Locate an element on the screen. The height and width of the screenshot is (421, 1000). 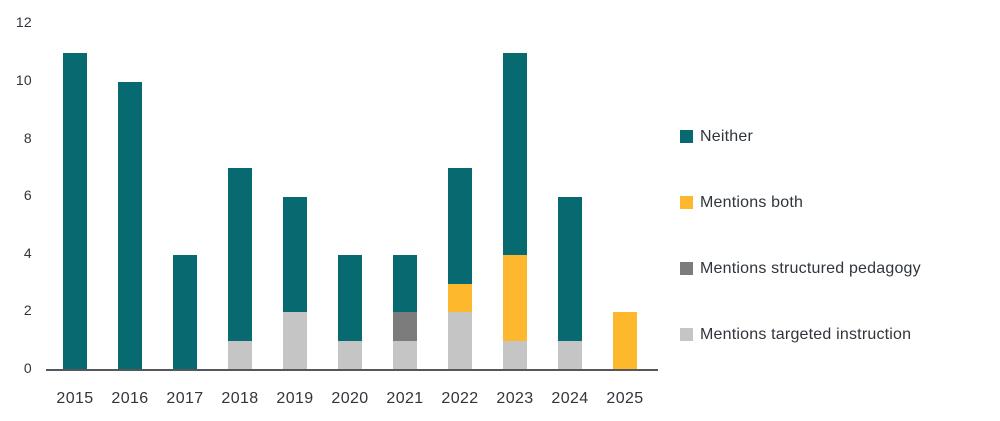
legend-item: Mentions both is located at coordinates (800, 202).